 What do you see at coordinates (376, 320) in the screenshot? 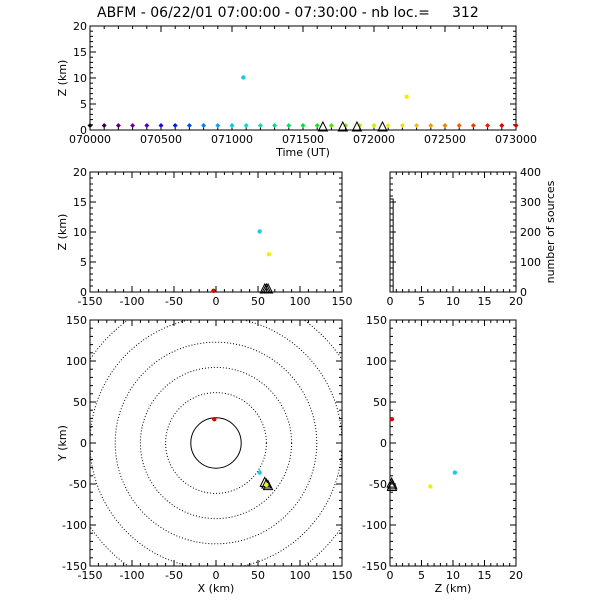
I see `y-tick-label: 150` at bounding box center [376, 320].